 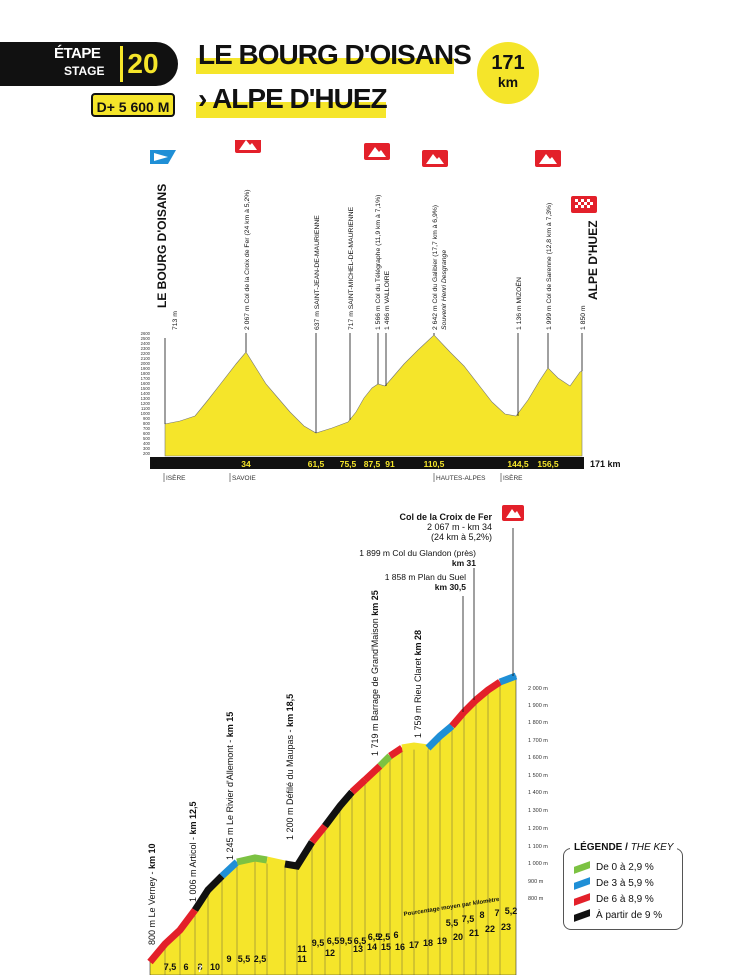 I want to click on elevation-gain-badge: D+ 5 600 M, so click(x=133, y=105).